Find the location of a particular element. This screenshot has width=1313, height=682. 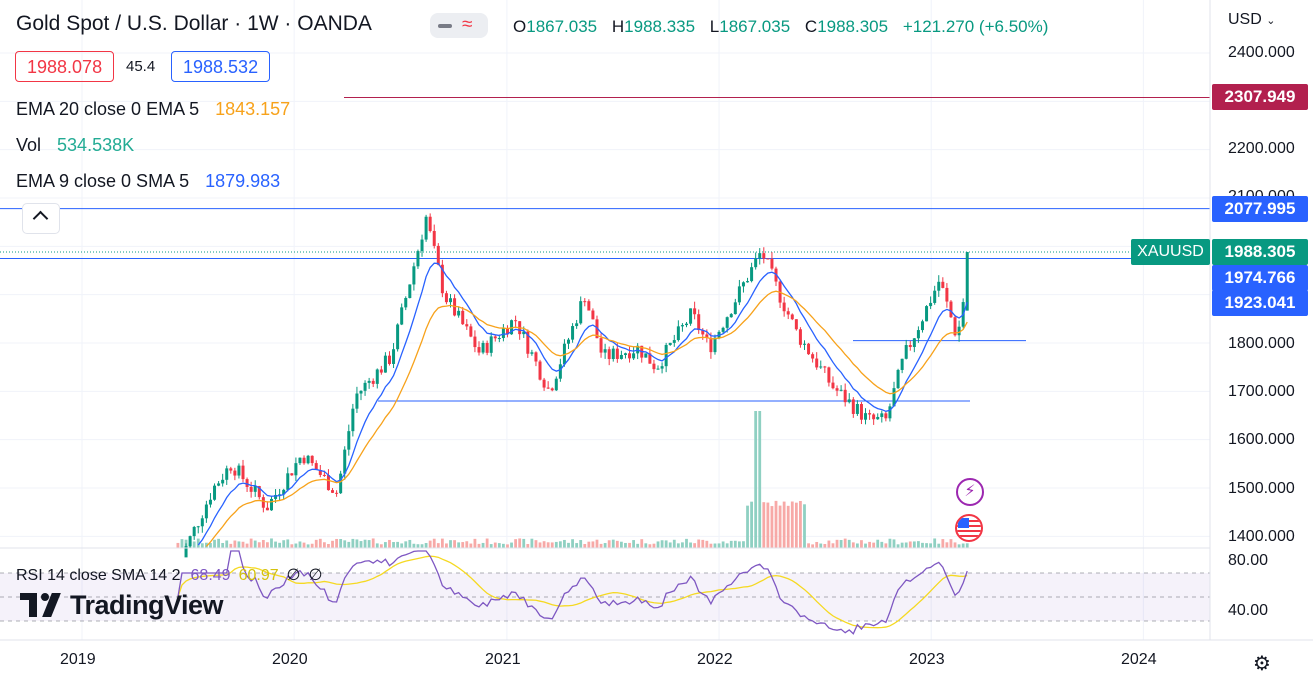

price-label-2307: 2307.949 is located at coordinates (1260, 97).